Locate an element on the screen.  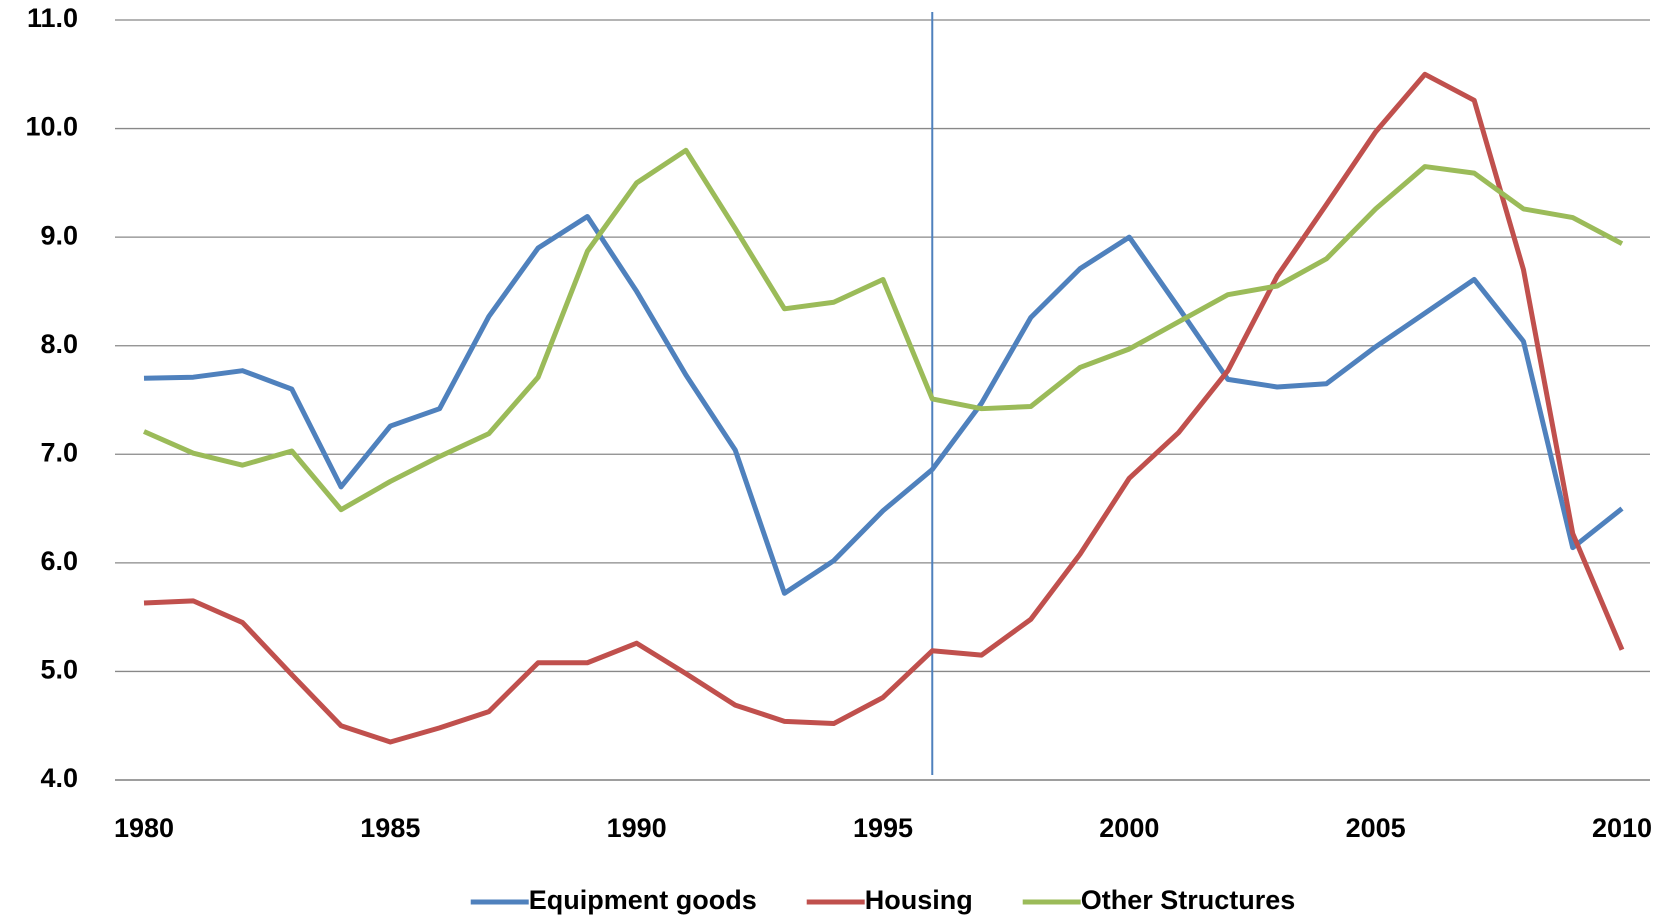
x-tick-label: 1995 is located at coordinates (883, 828).